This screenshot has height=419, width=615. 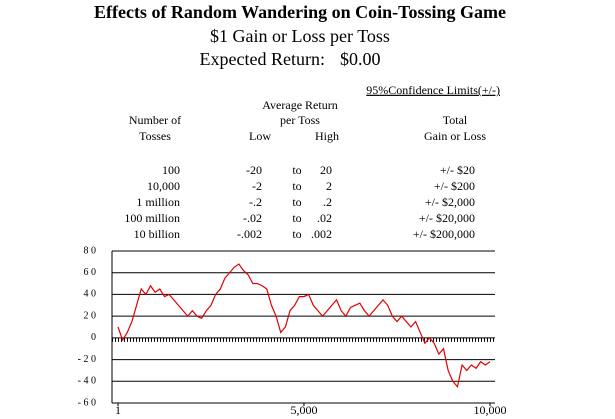 I want to click on table-cell: .02, so click(x=324, y=218).